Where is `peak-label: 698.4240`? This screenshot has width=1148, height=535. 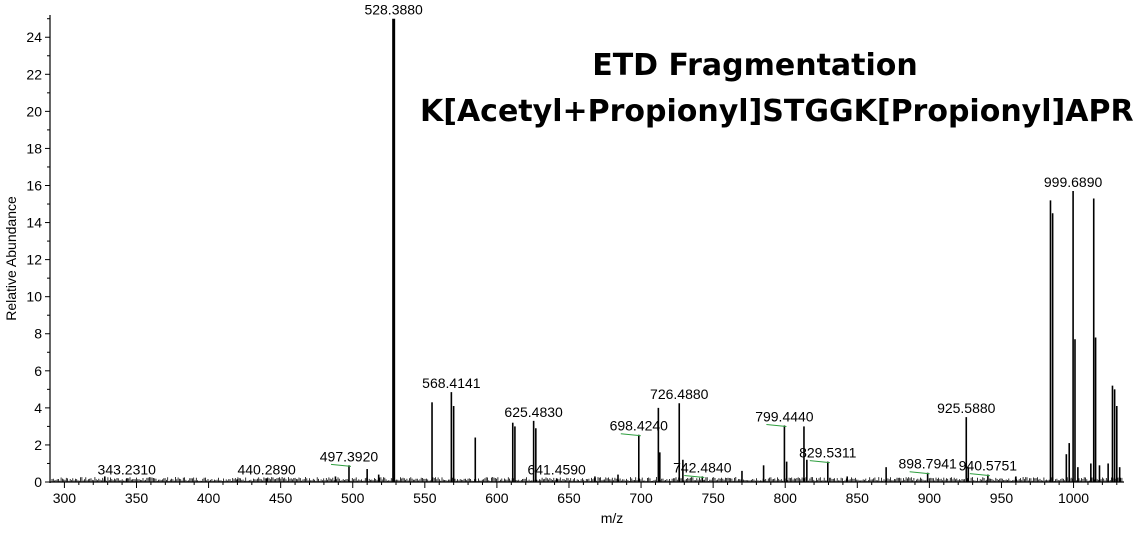
peak-label: 698.4240 is located at coordinates (639, 426).